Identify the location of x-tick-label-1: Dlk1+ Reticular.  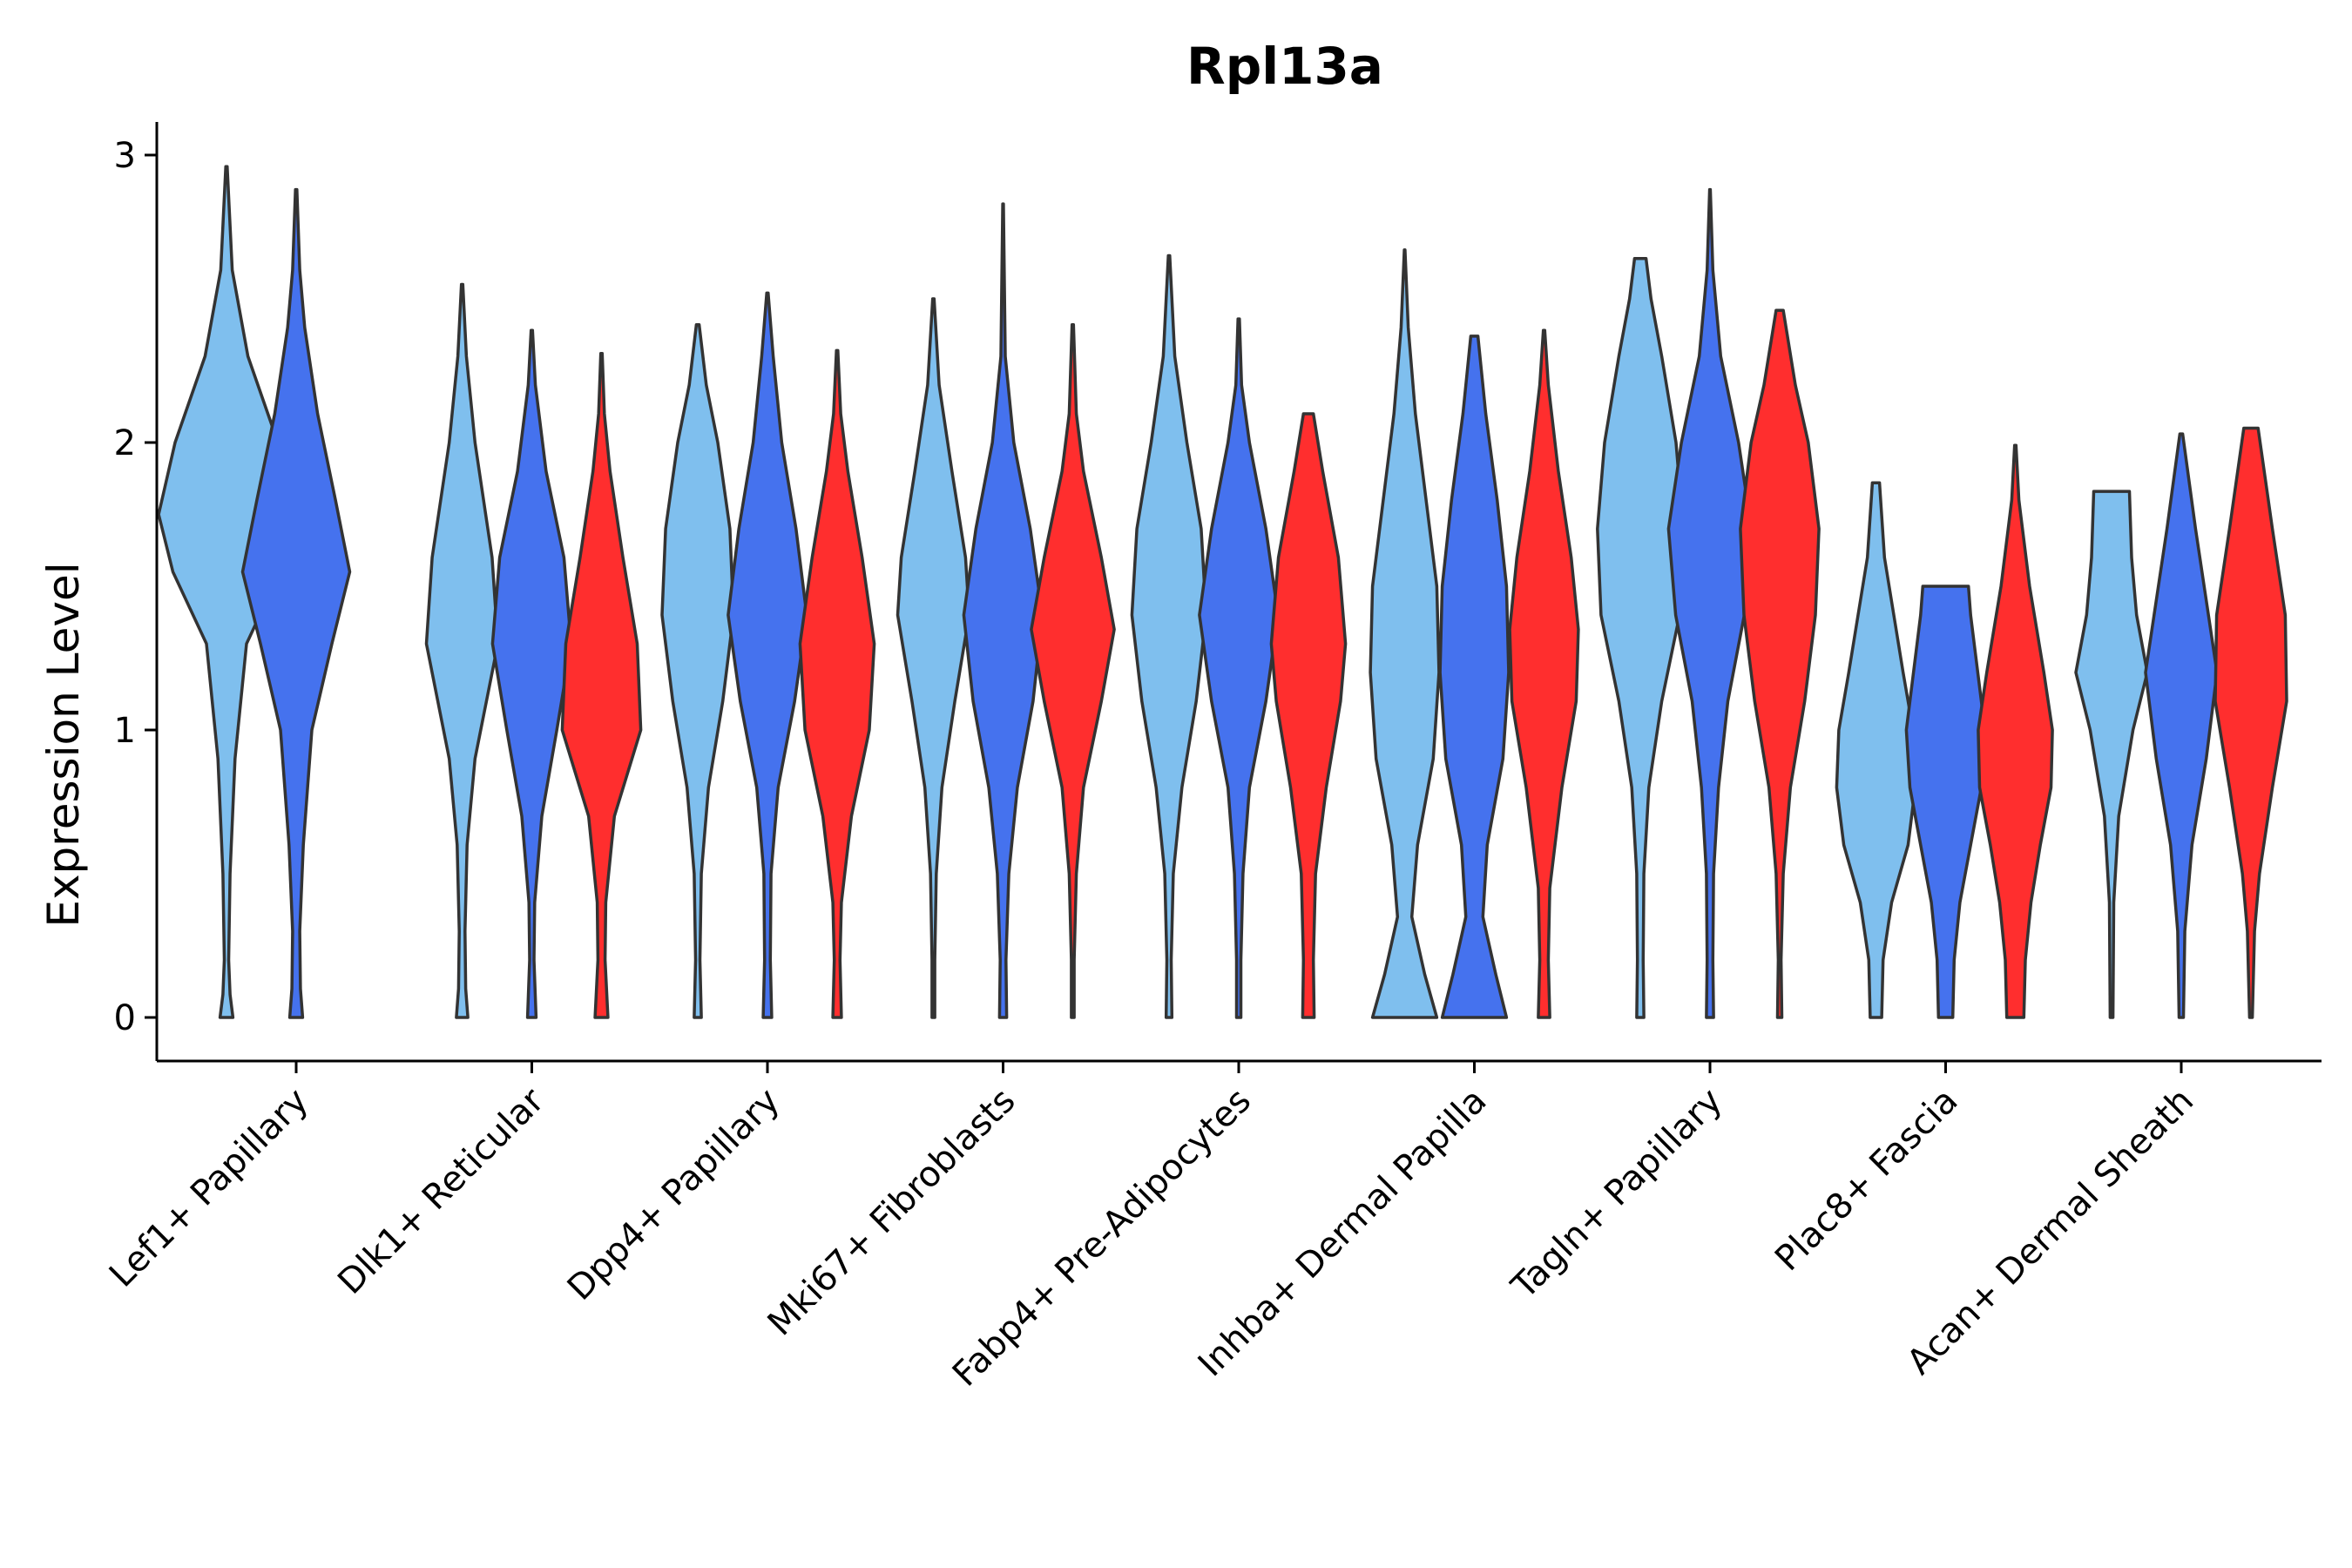
(441, 1191).